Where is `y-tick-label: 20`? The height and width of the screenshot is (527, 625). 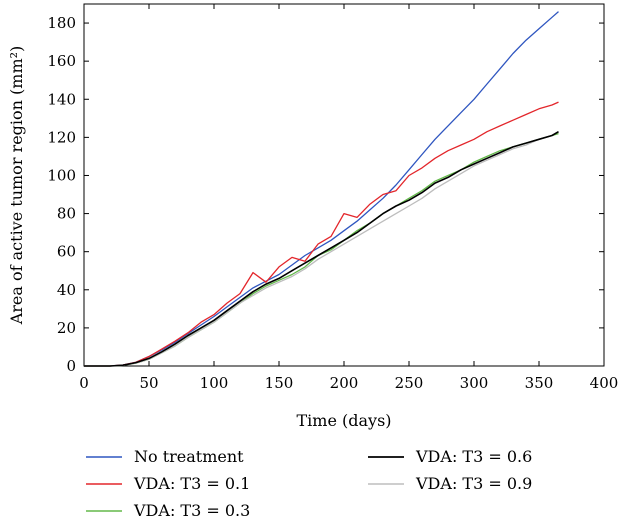
y-tick-label: 20 is located at coordinates (66, 328).